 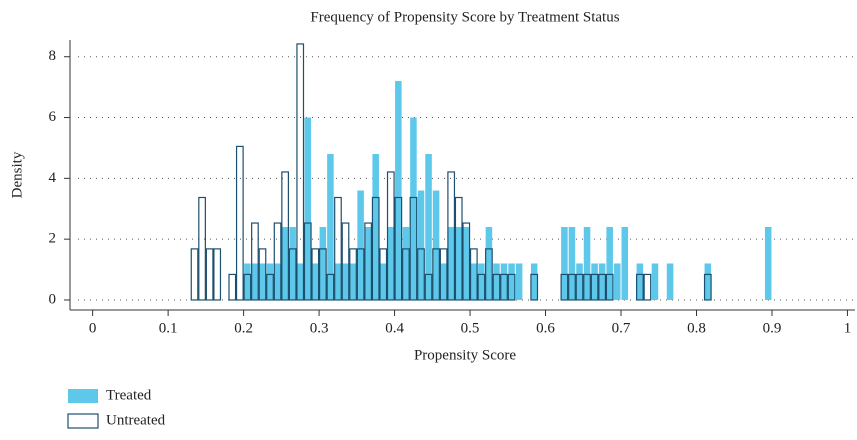 I want to click on x-tick-label: 0.8, so click(x=696, y=328).